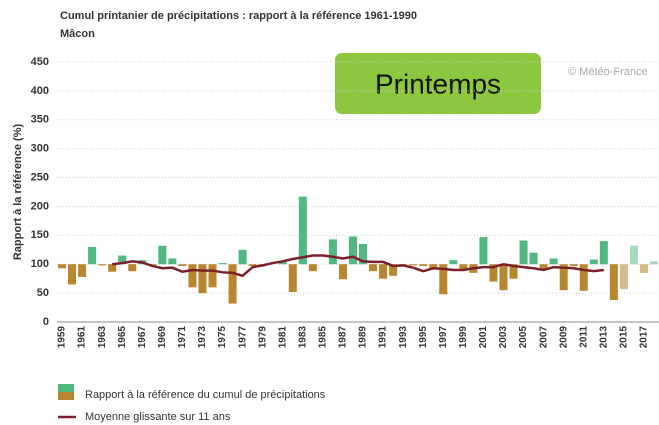 The width and height of the screenshot is (659, 425). I want to click on x-tick-label: 2005, so click(523, 337).